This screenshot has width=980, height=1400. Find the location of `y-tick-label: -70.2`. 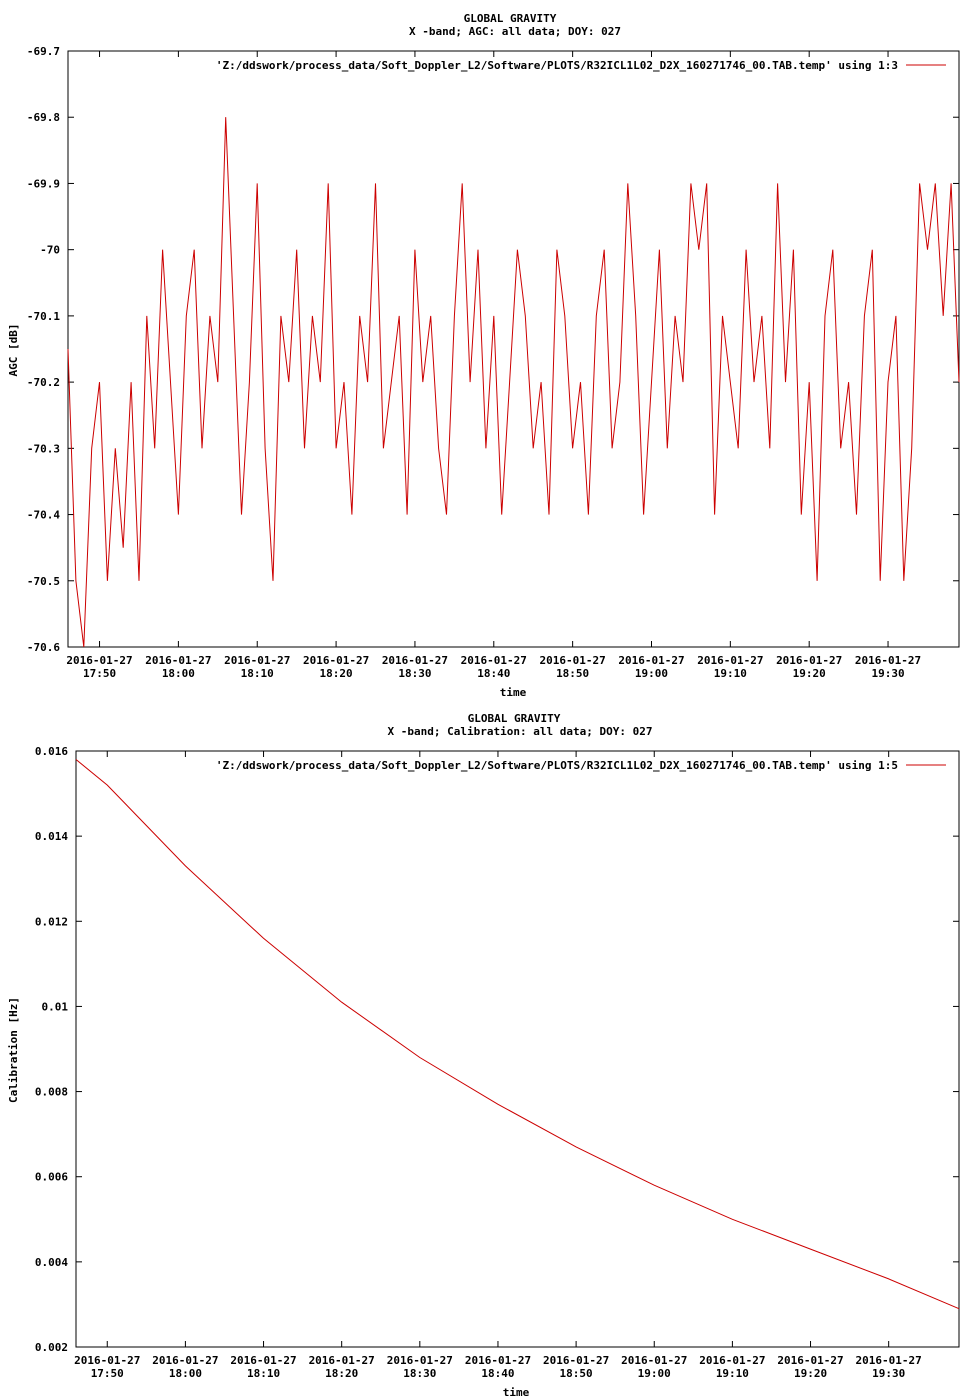

y-tick-label: -70.2 is located at coordinates (43, 382).